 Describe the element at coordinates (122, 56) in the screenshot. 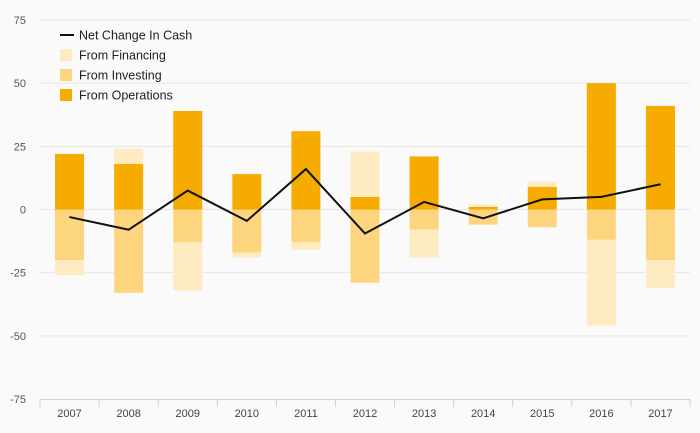

I see `legend-label-from-financing: From Financing` at that location.